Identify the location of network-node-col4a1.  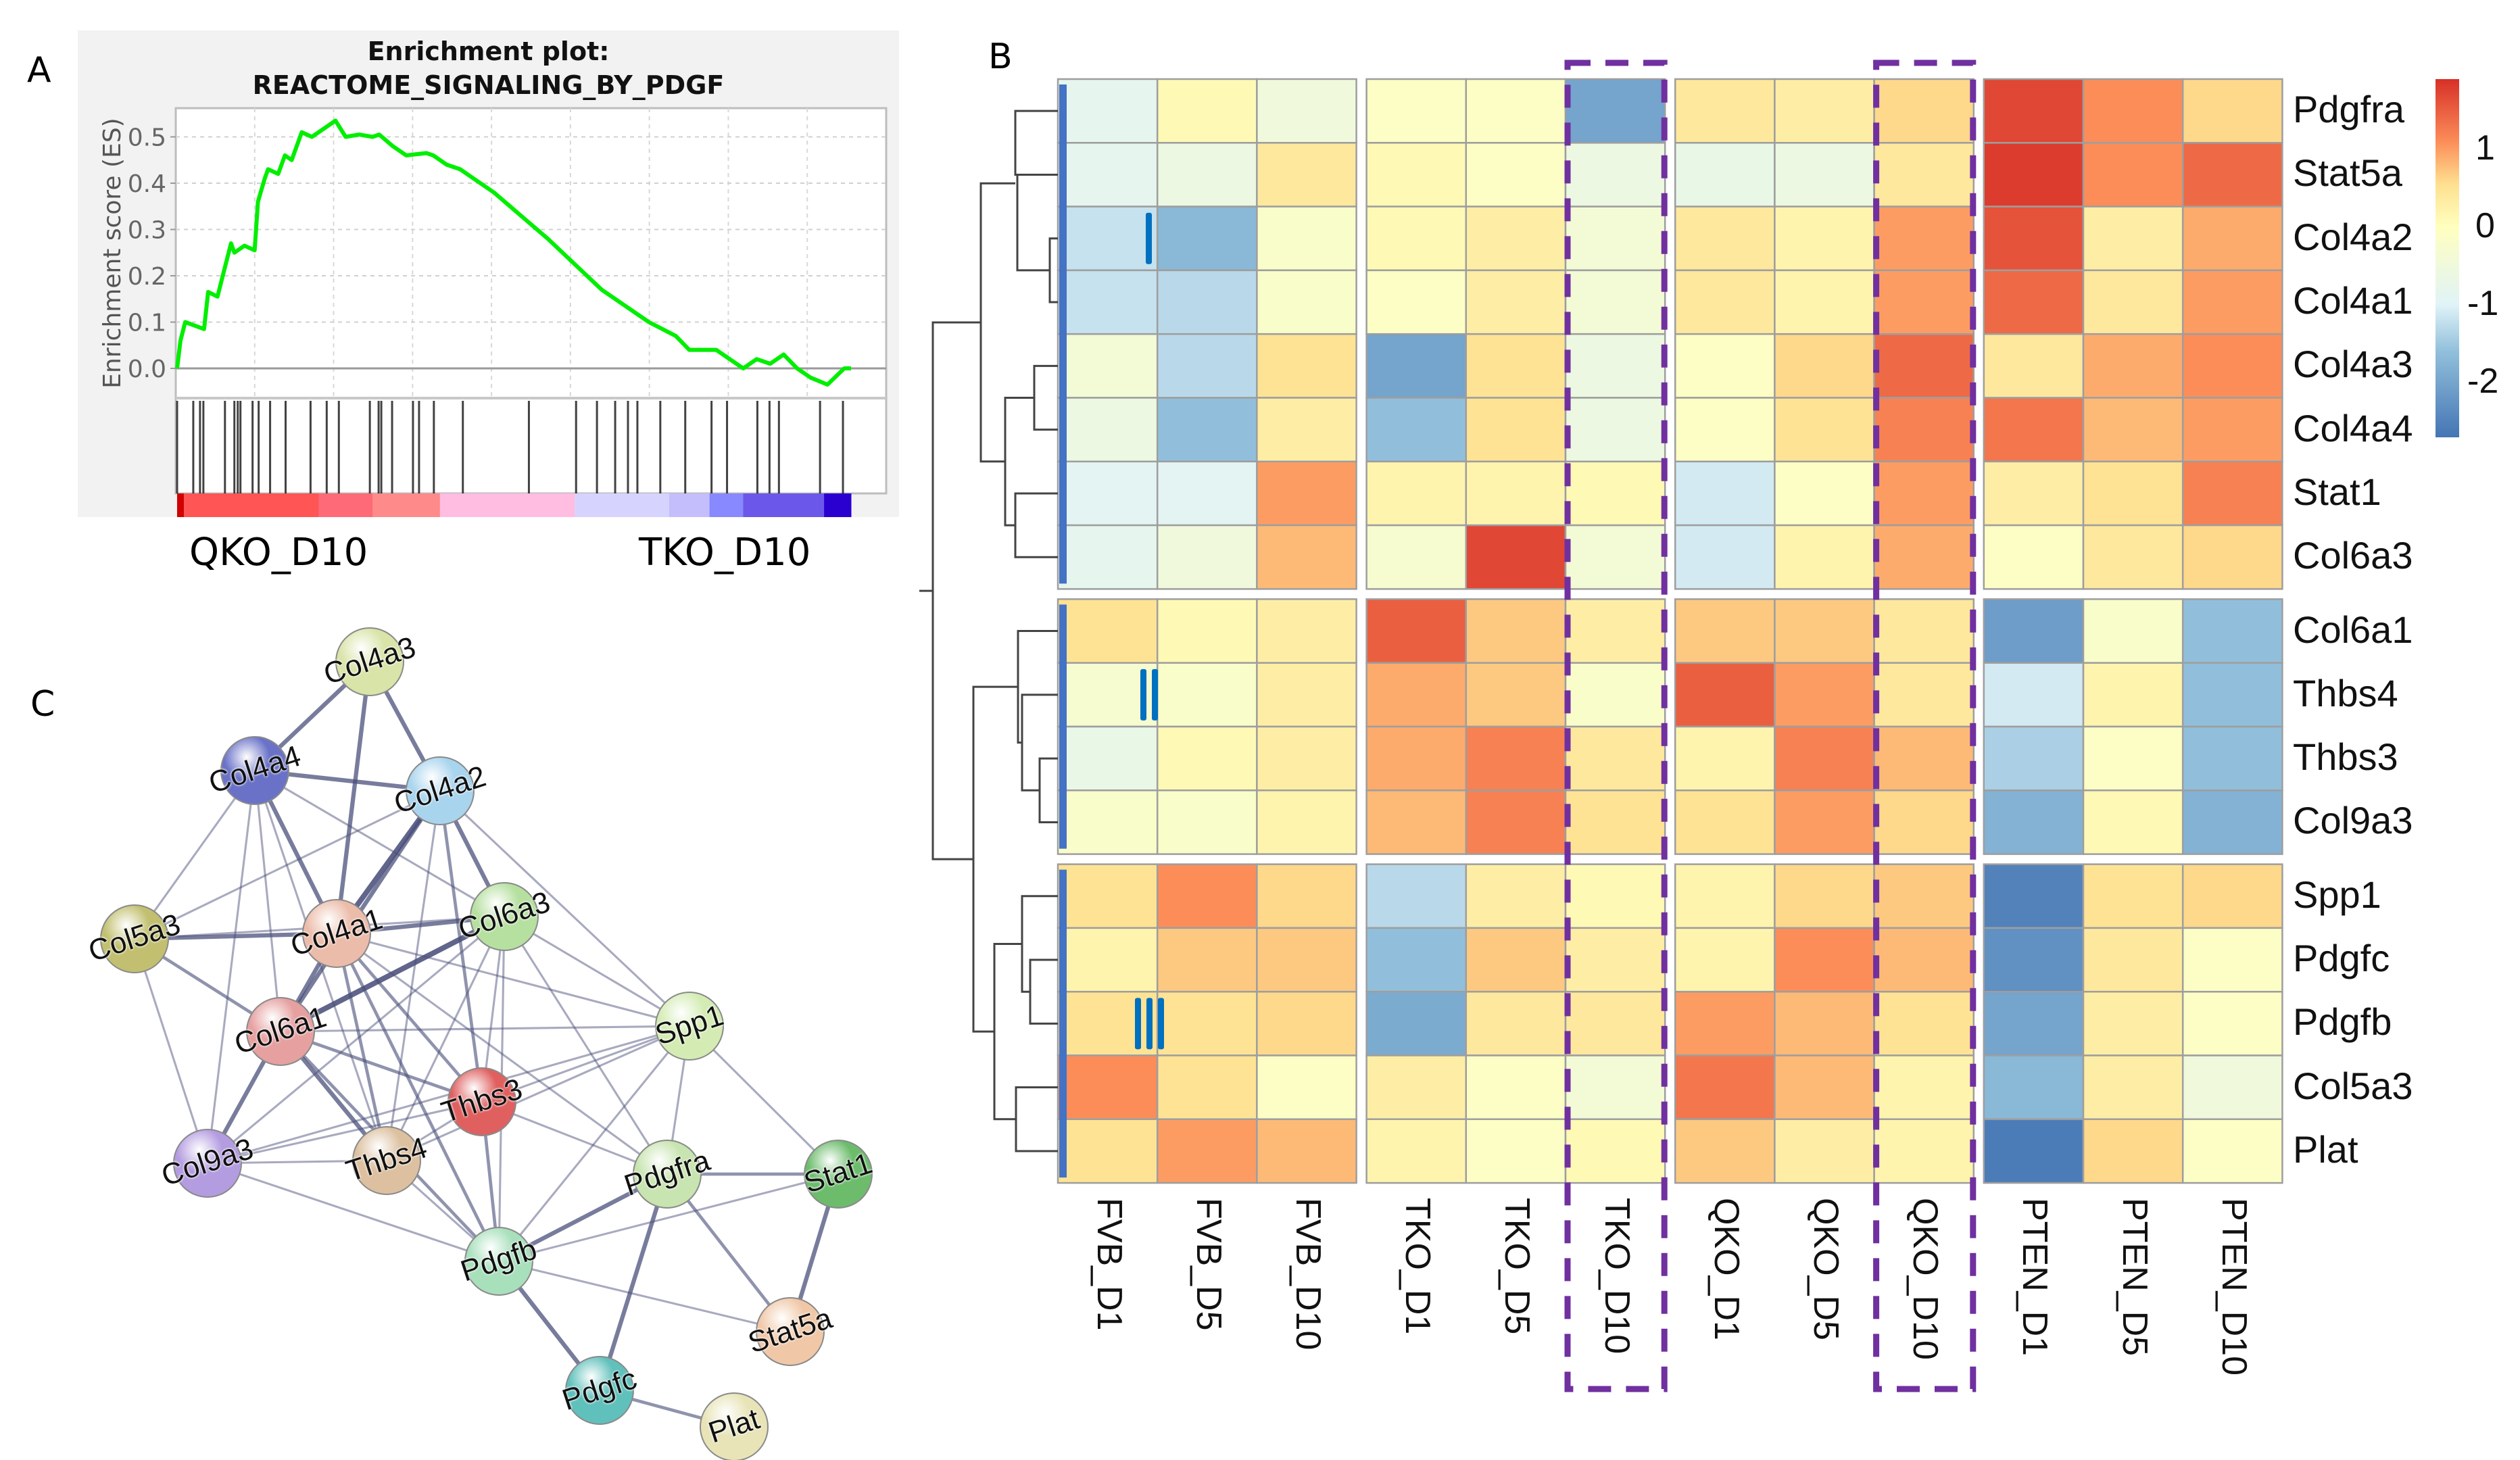
(336, 933).